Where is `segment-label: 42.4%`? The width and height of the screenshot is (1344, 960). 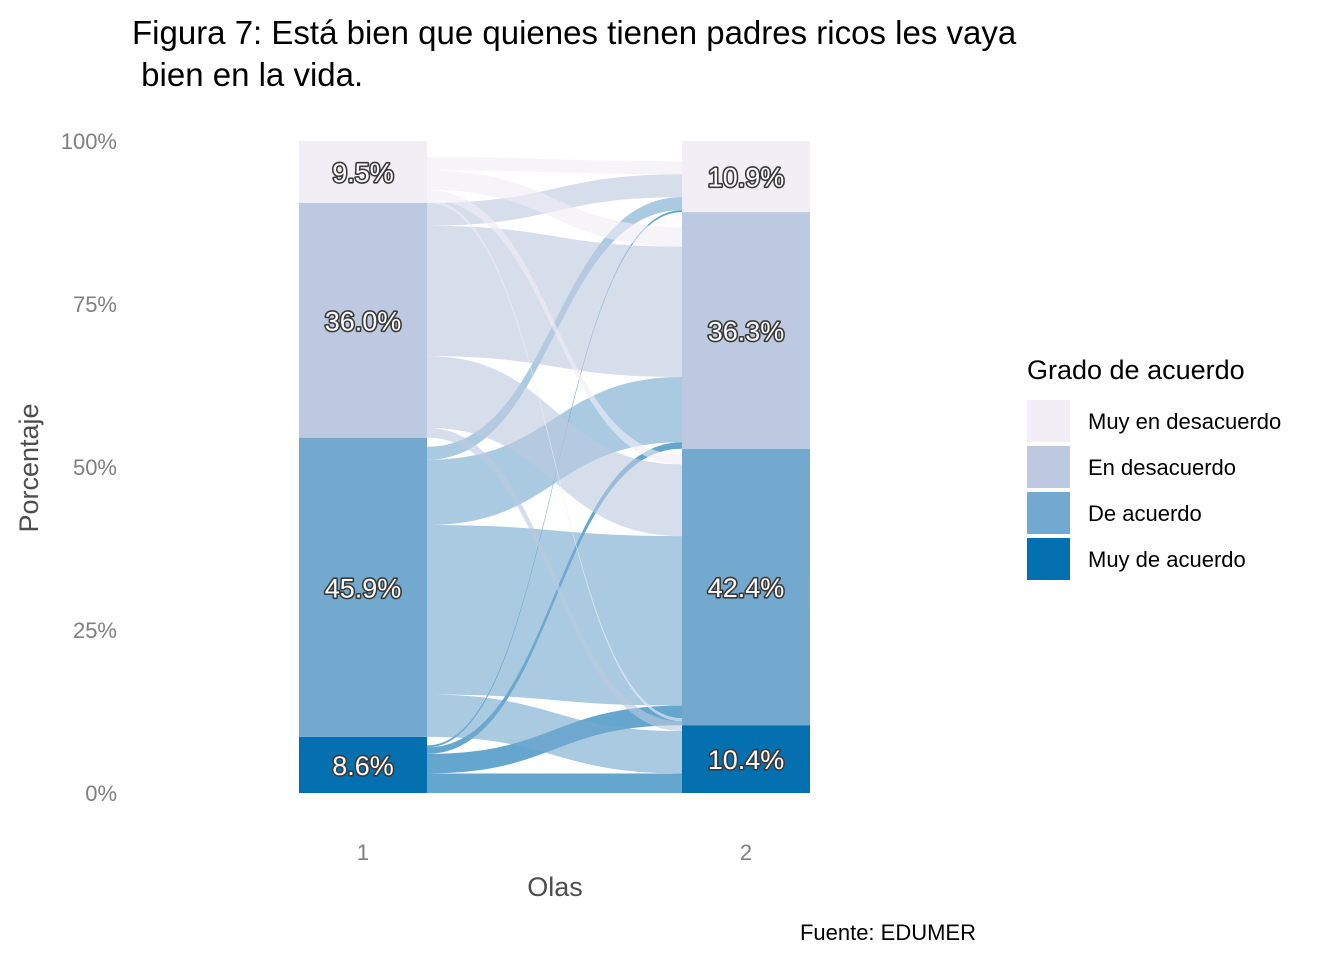
segment-label: 42.4% is located at coordinates (746, 588).